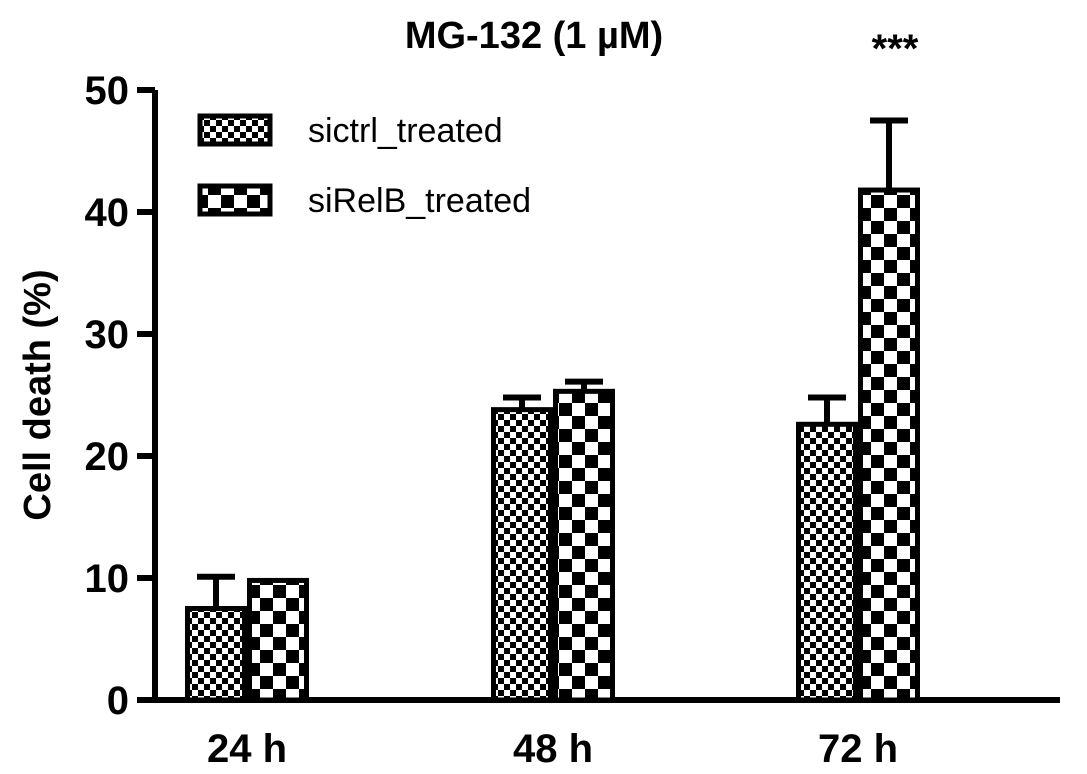  Describe the element at coordinates (827, 562) in the screenshot. I see `bar-sictrl_treated-72h` at that location.